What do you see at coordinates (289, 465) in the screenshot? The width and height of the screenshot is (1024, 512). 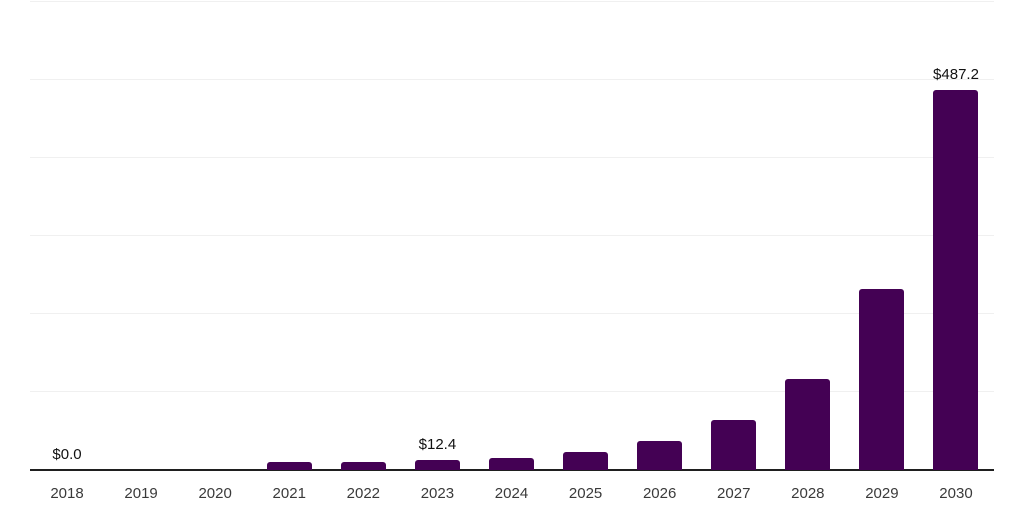 I see `bar-2021` at bounding box center [289, 465].